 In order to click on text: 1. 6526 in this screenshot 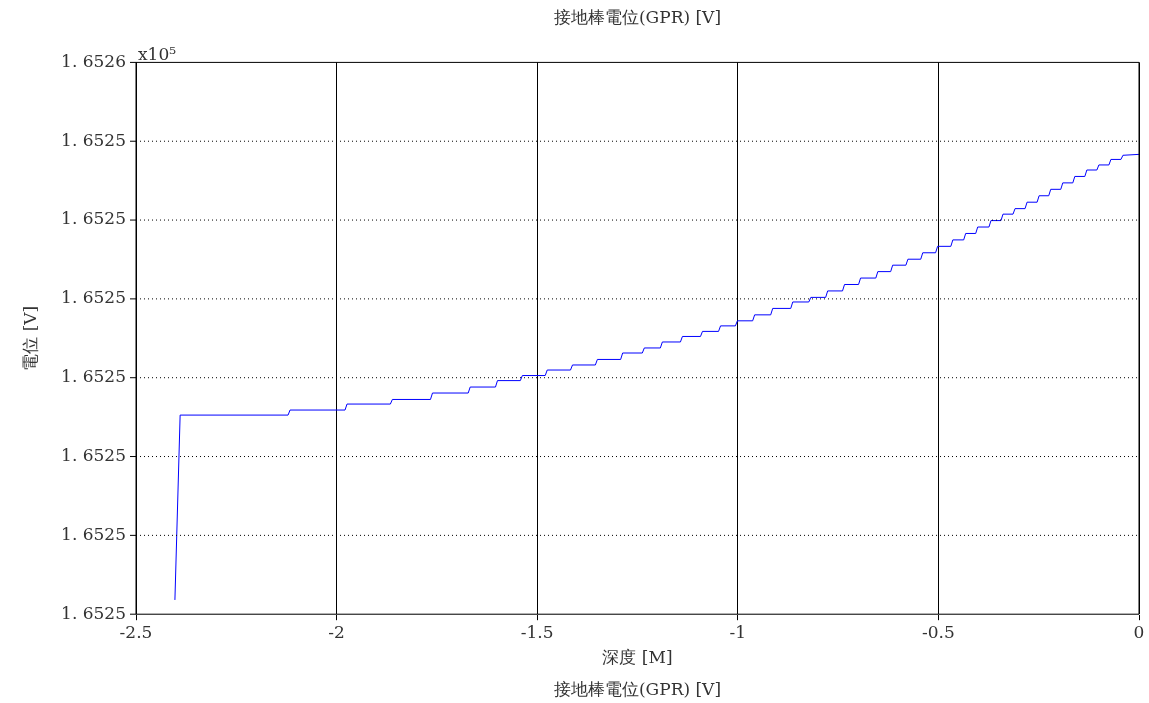, I will do `click(93, 60)`.